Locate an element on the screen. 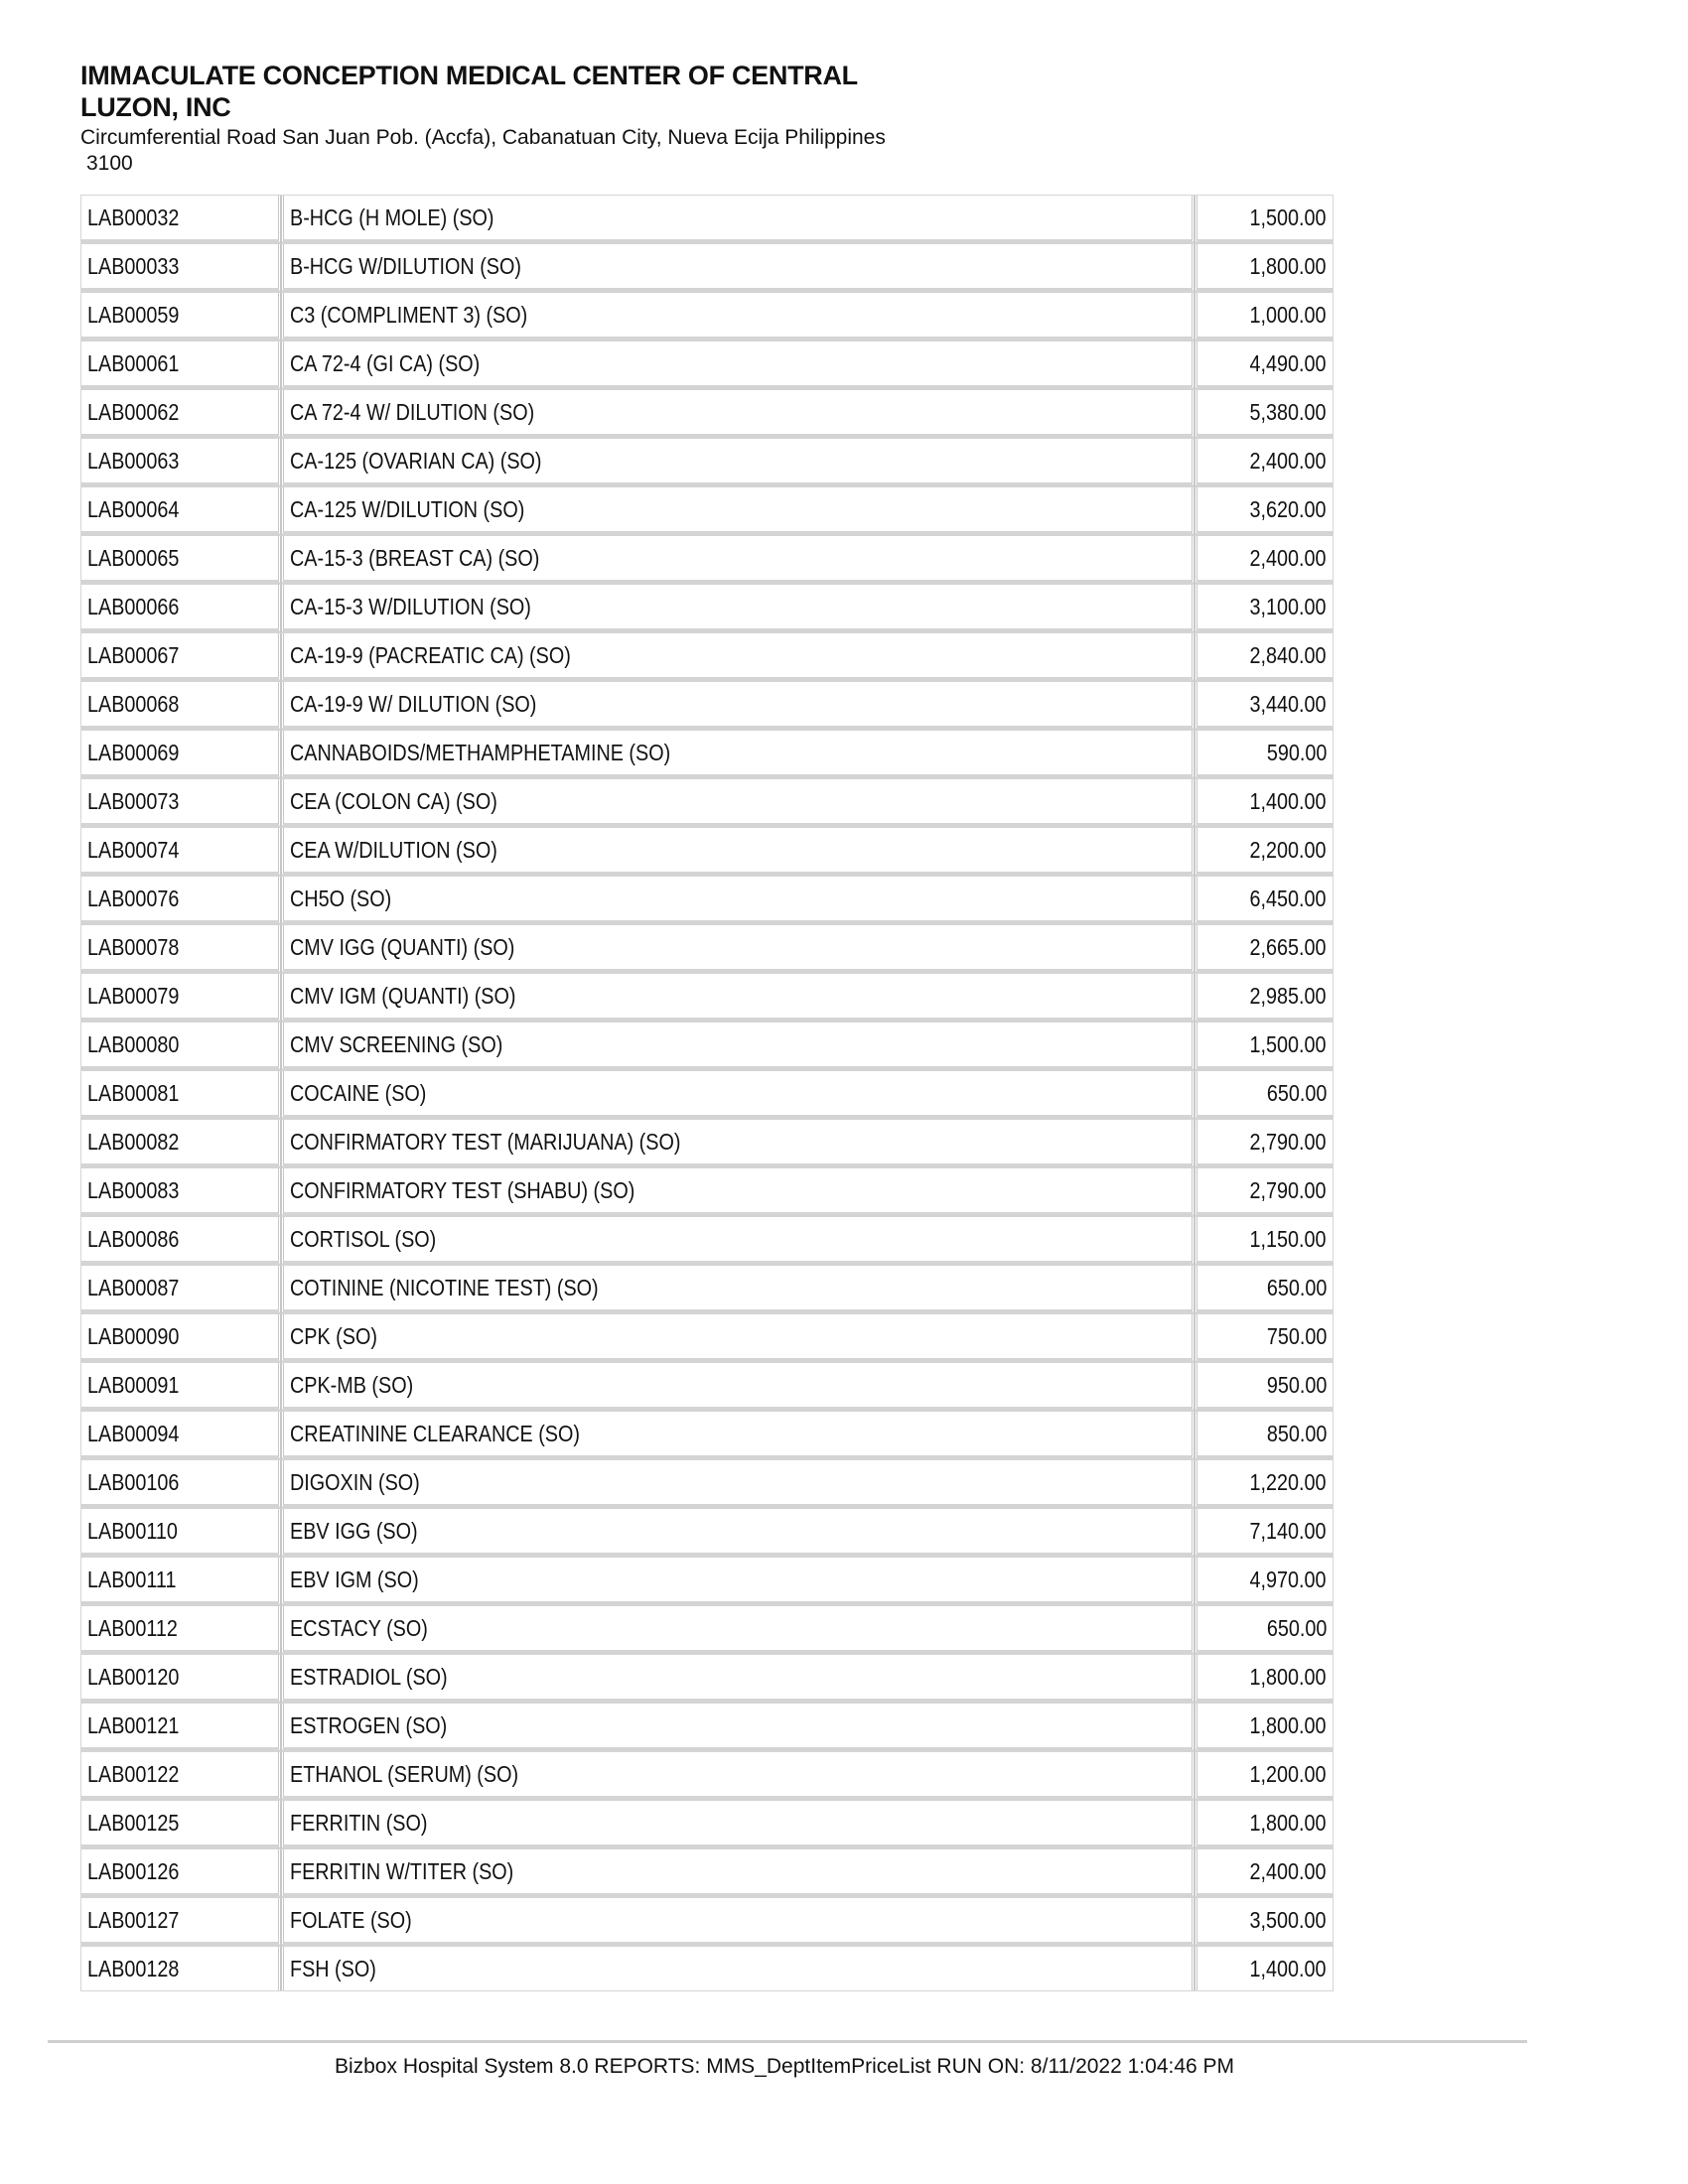  item-code: LAB00110 is located at coordinates (132, 1530).